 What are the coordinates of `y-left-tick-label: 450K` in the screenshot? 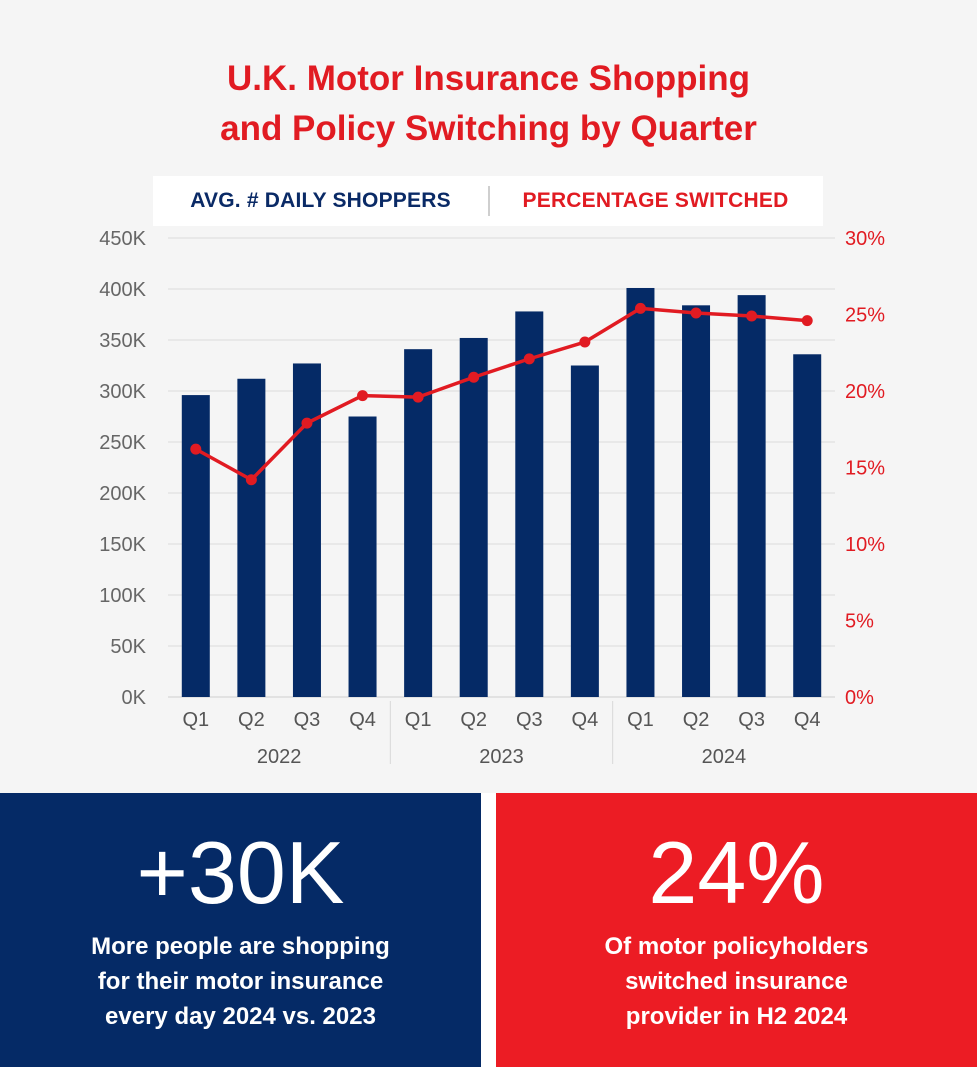 It's located at (122, 239).